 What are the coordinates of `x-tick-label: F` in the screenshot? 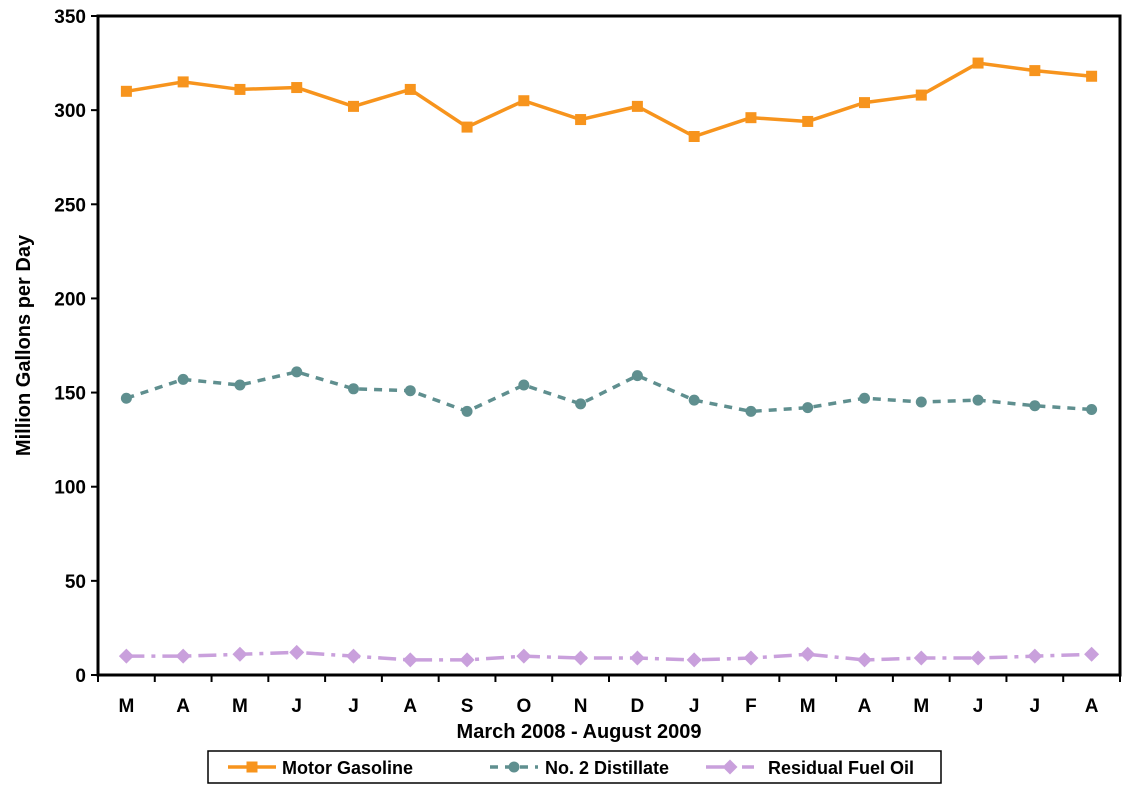 It's located at (751, 706).